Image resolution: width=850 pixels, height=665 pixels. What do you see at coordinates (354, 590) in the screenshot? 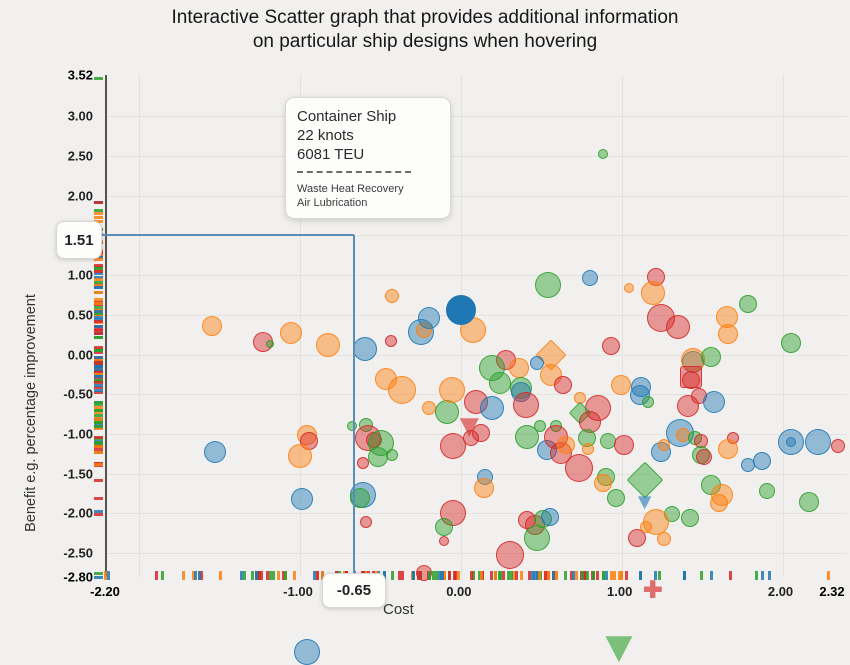
I see `x-hover-label: -0.65` at bounding box center [354, 590].